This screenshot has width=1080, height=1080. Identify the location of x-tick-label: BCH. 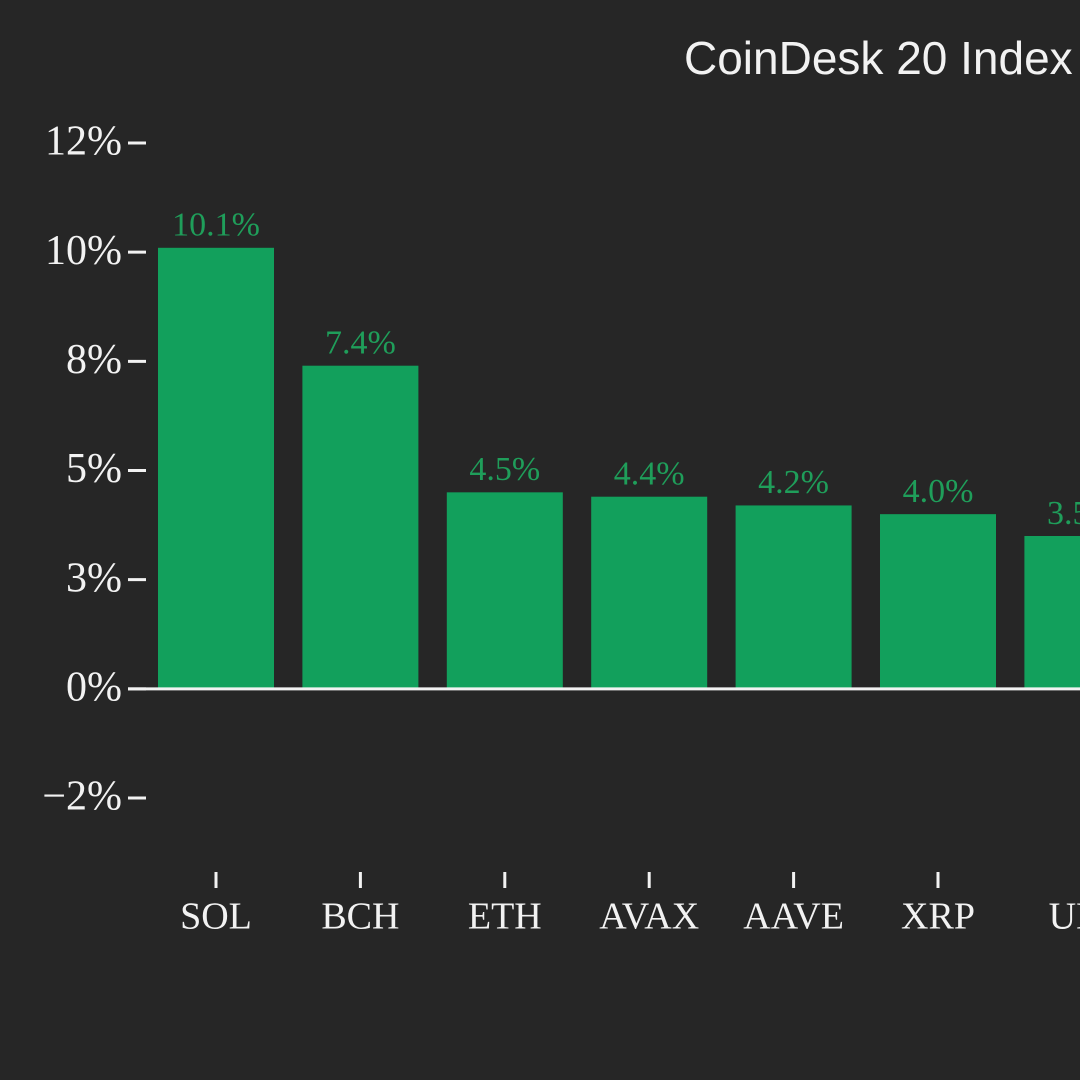
(360, 917).